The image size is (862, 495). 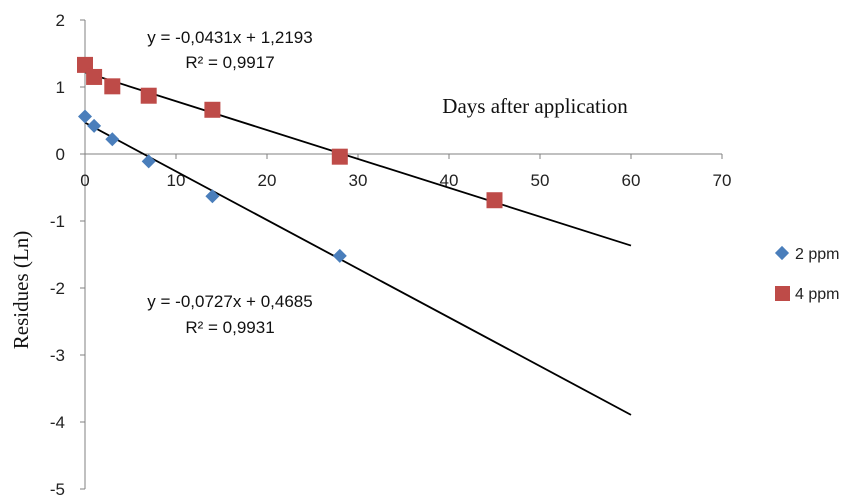 I want to click on y-tick-label: -1, so click(x=57, y=221).